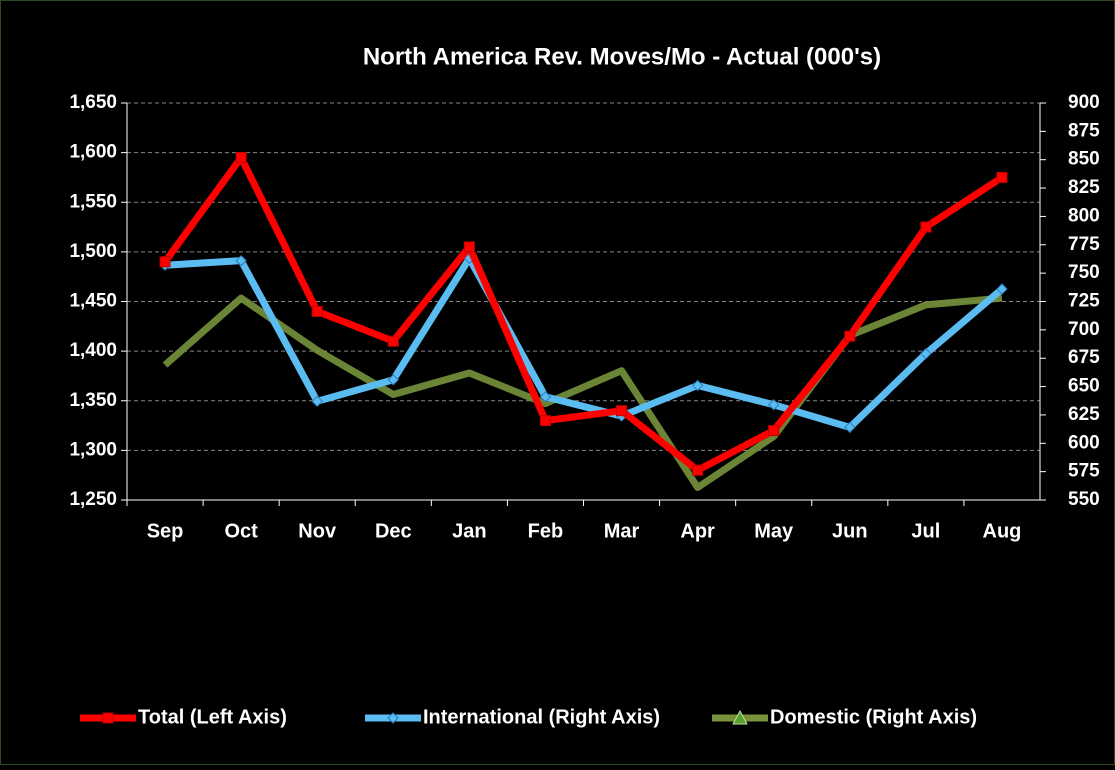 The height and width of the screenshot is (770, 1115). What do you see at coordinates (1084, 130) in the screenshot?
I see `y2-tick-label: 875` at bounding box center [1084, 130].